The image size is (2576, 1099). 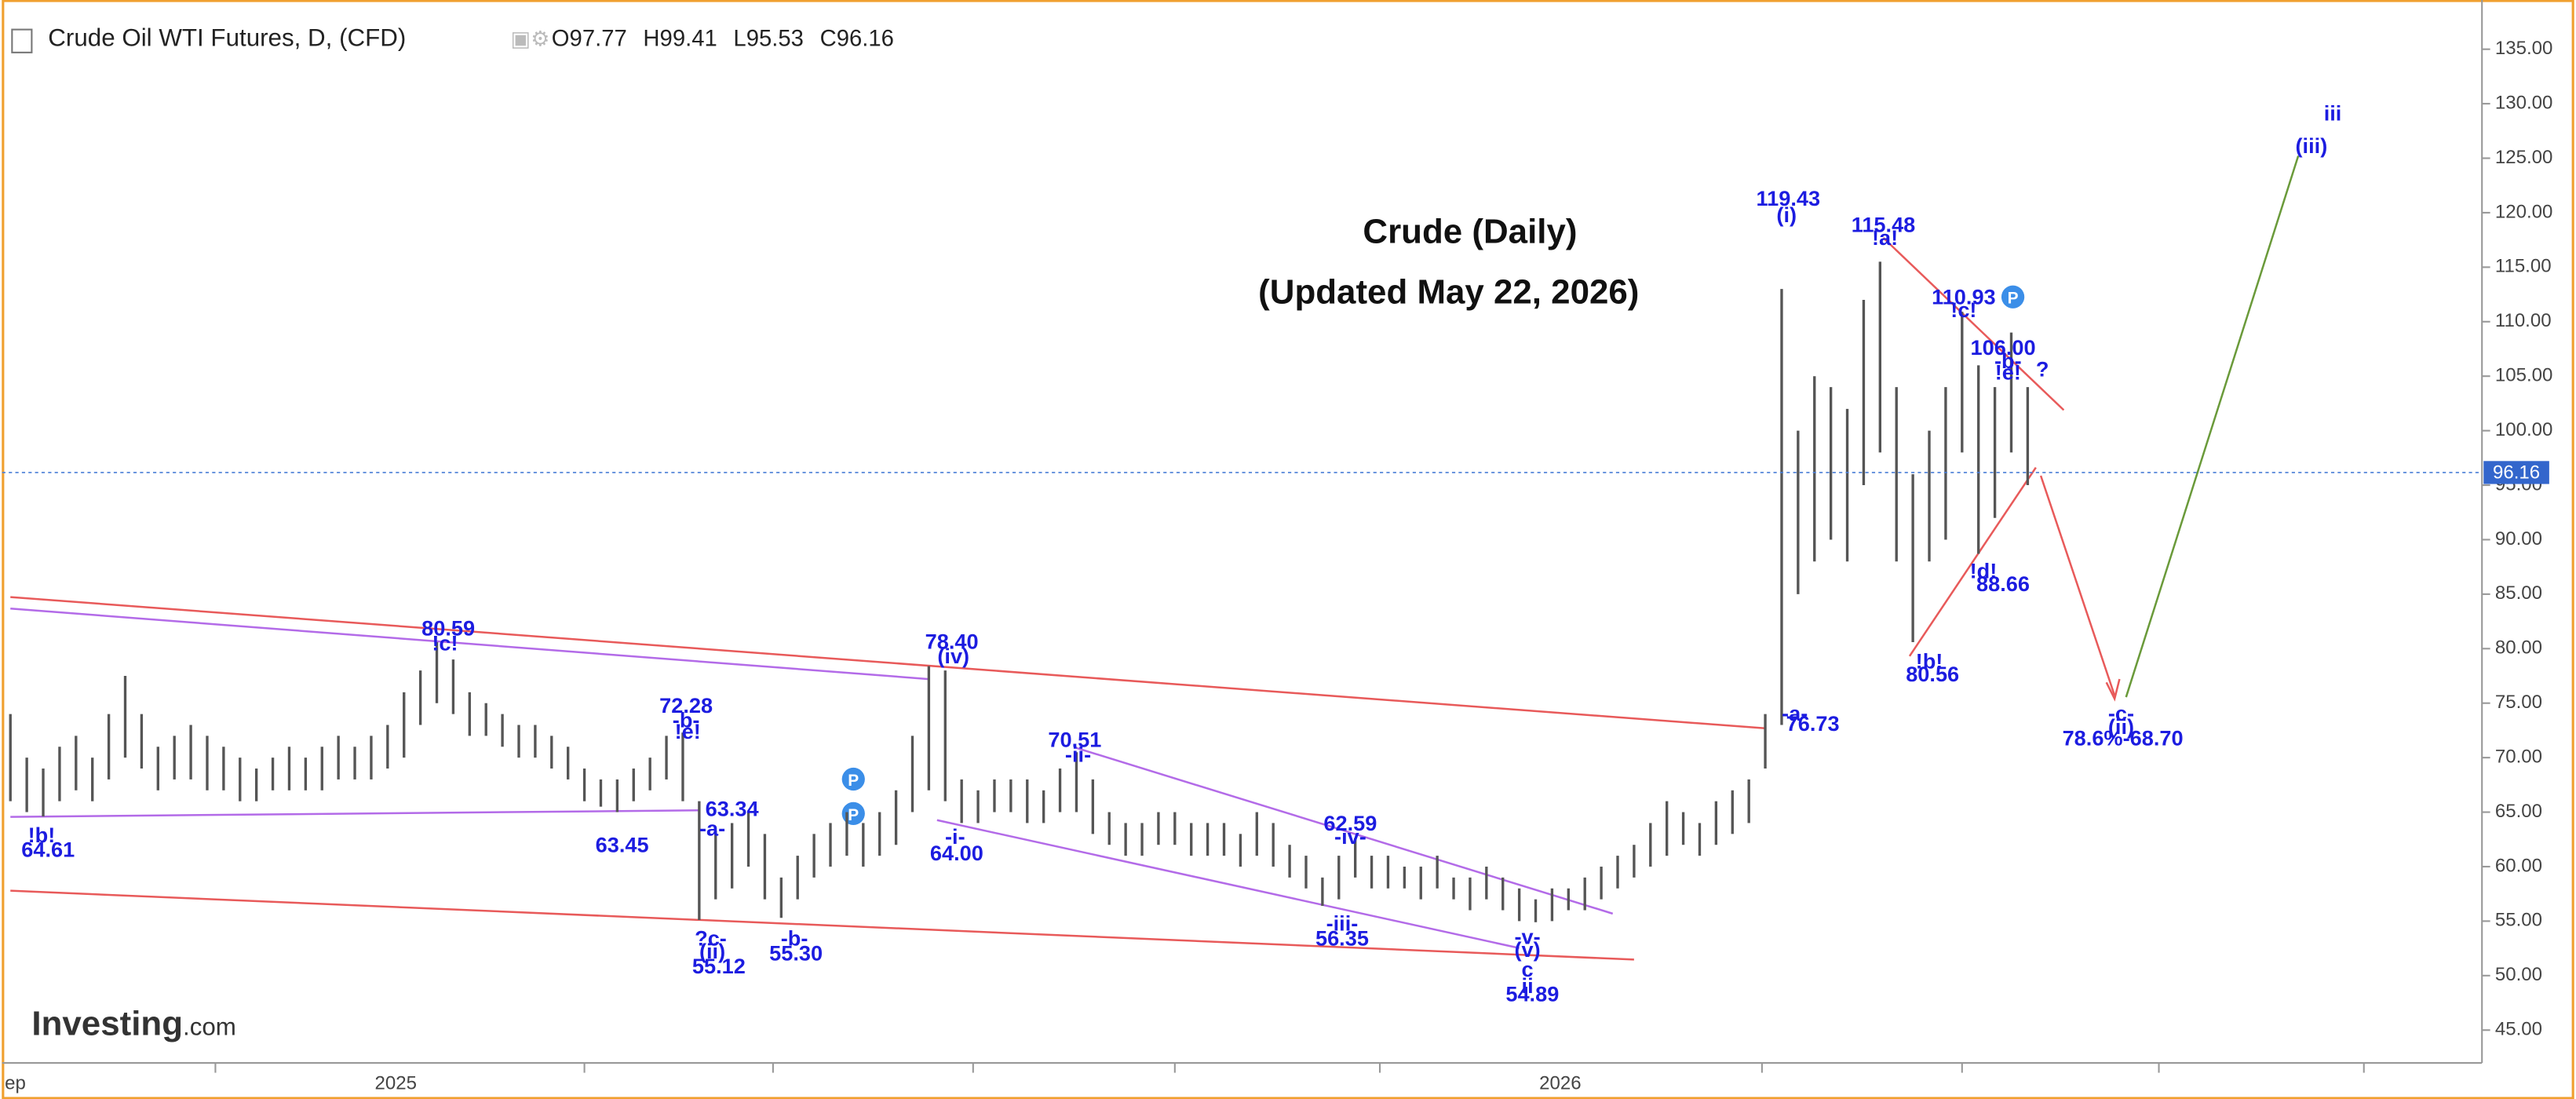 I want to click on y-tick-label: 90.00, so click(x=2518, y=539).